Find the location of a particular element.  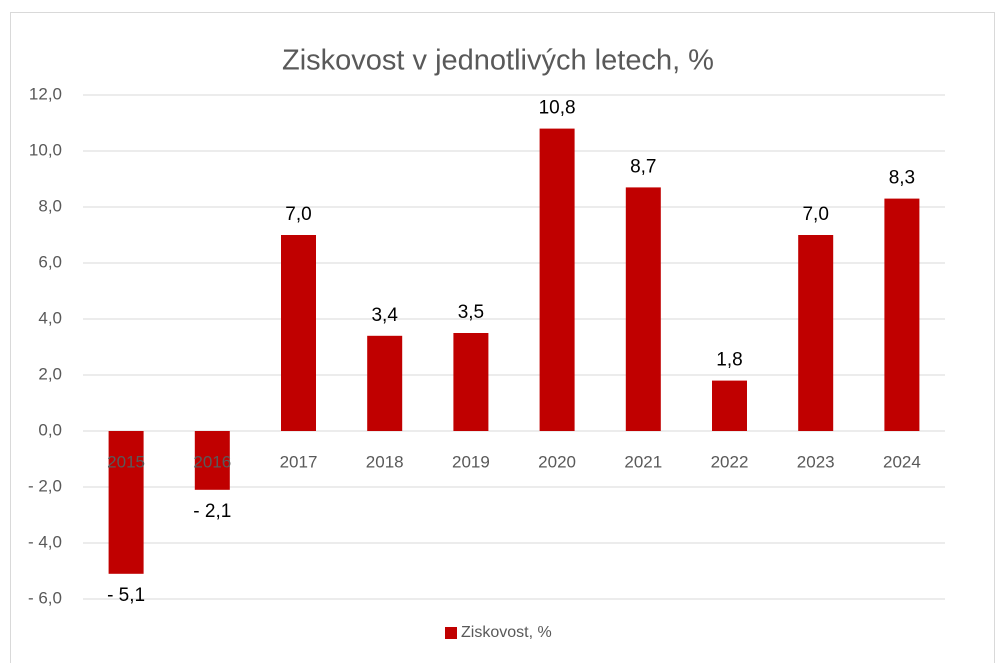

y-tick-label: 8,0 is located at coordinates (50, 205).